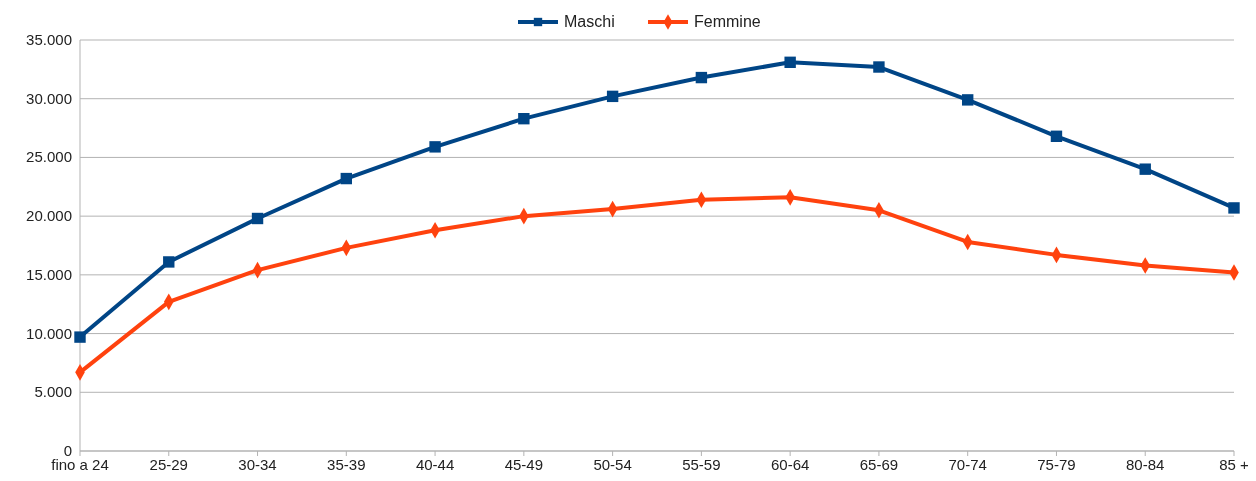 The width and height of the screenshot is (1256, 481). What do you see at coordinates (879, 464) in the screenshot?
I see `x-tick-label: 65-69` at bounding box center [879, 464].